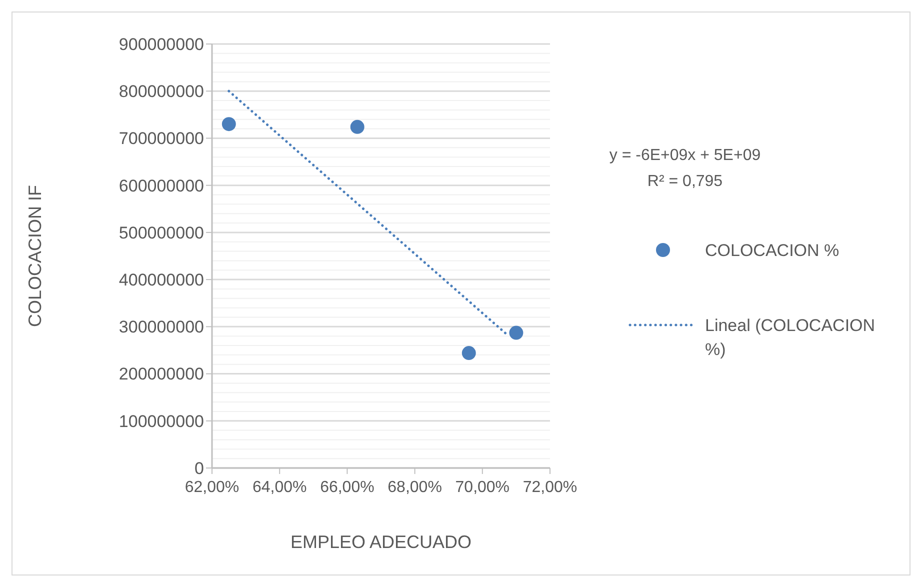  I want to click on y-tick-label: 100000000, so click(161, 421).